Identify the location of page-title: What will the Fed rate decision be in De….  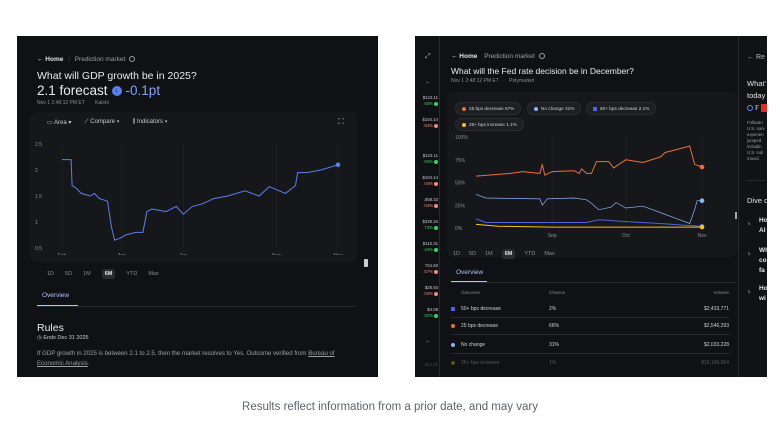
(542, 71).